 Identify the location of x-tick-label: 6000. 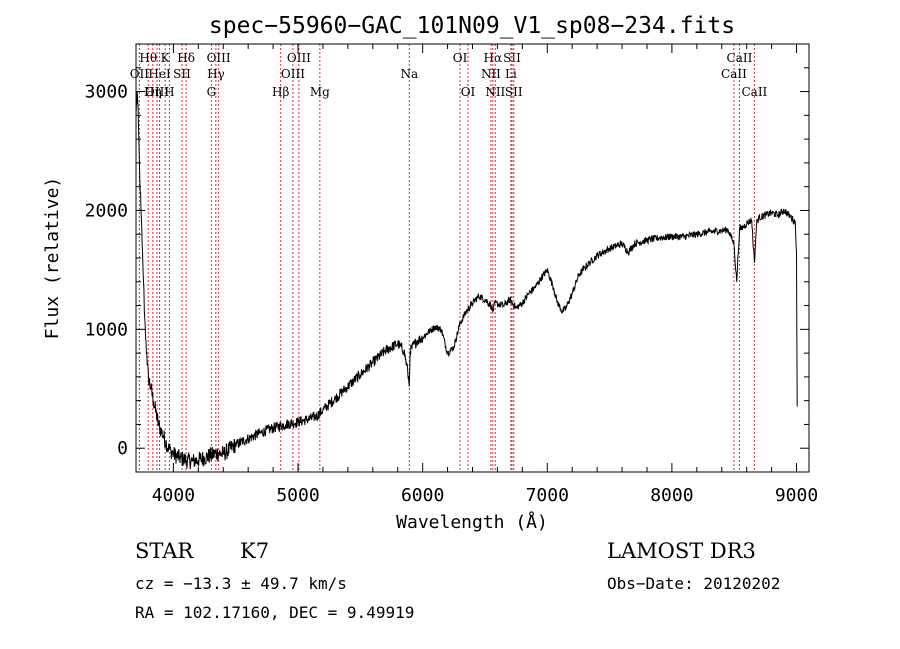
(422, 495).